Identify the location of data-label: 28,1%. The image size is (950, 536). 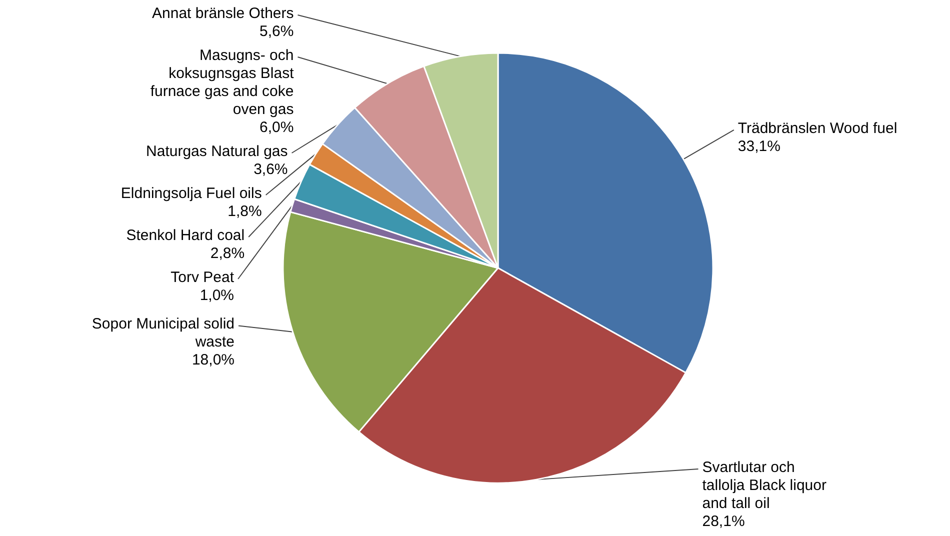
(723, 521).